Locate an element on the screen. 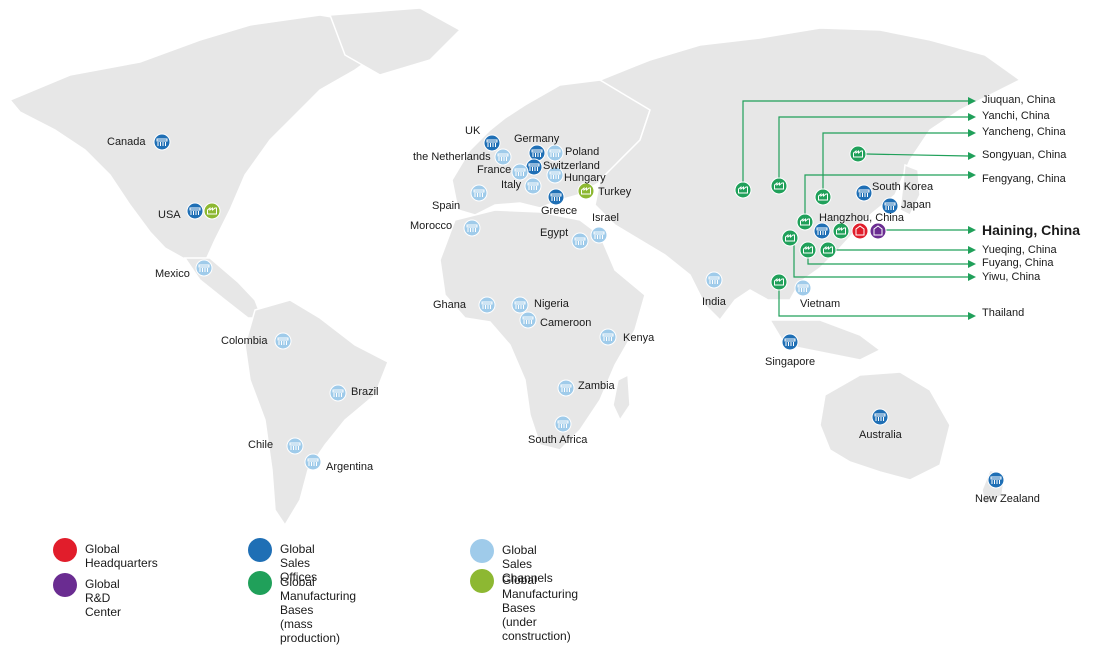 Image resolution: width=1100 pixels, height=645 pixels. label-poland: Poland is located at coordinates (582, 152).